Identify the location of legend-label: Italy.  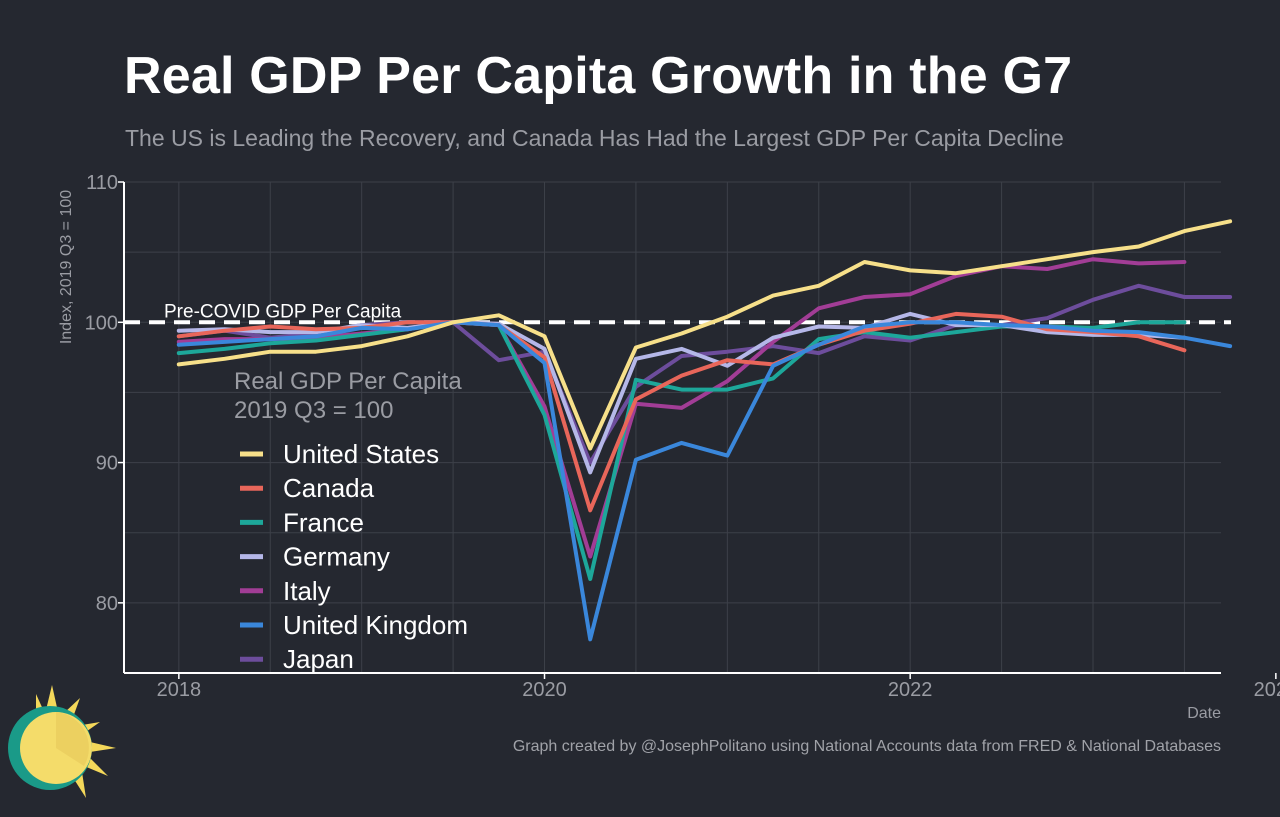
(307, 591).